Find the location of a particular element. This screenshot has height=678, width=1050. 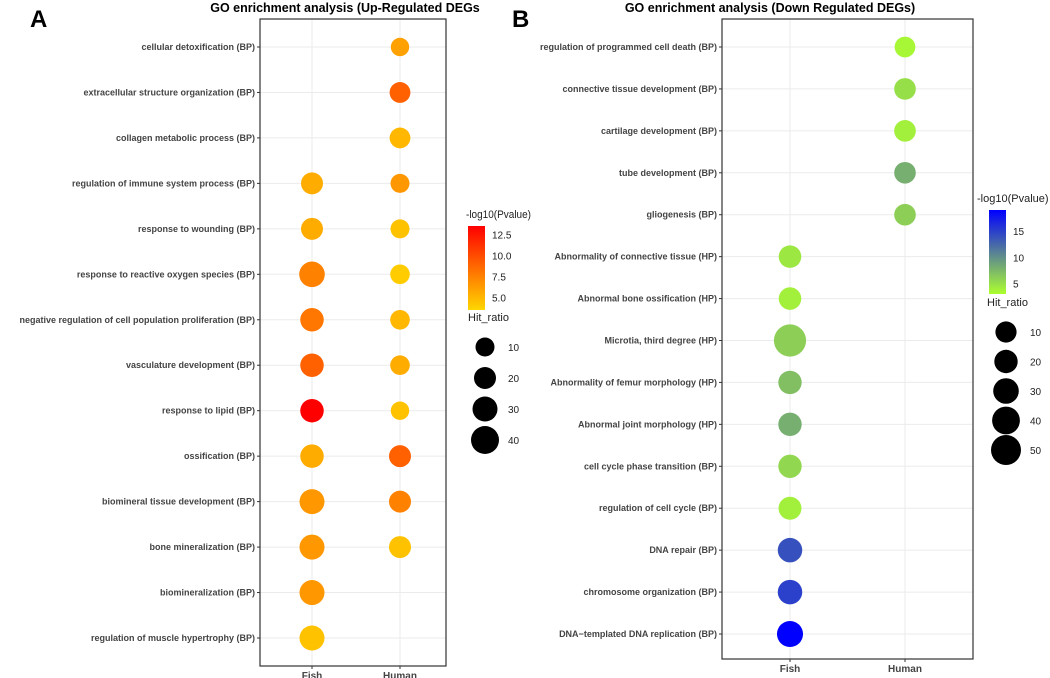

colorbar-tick-label: 5 is located at coordinates (1016, 285).